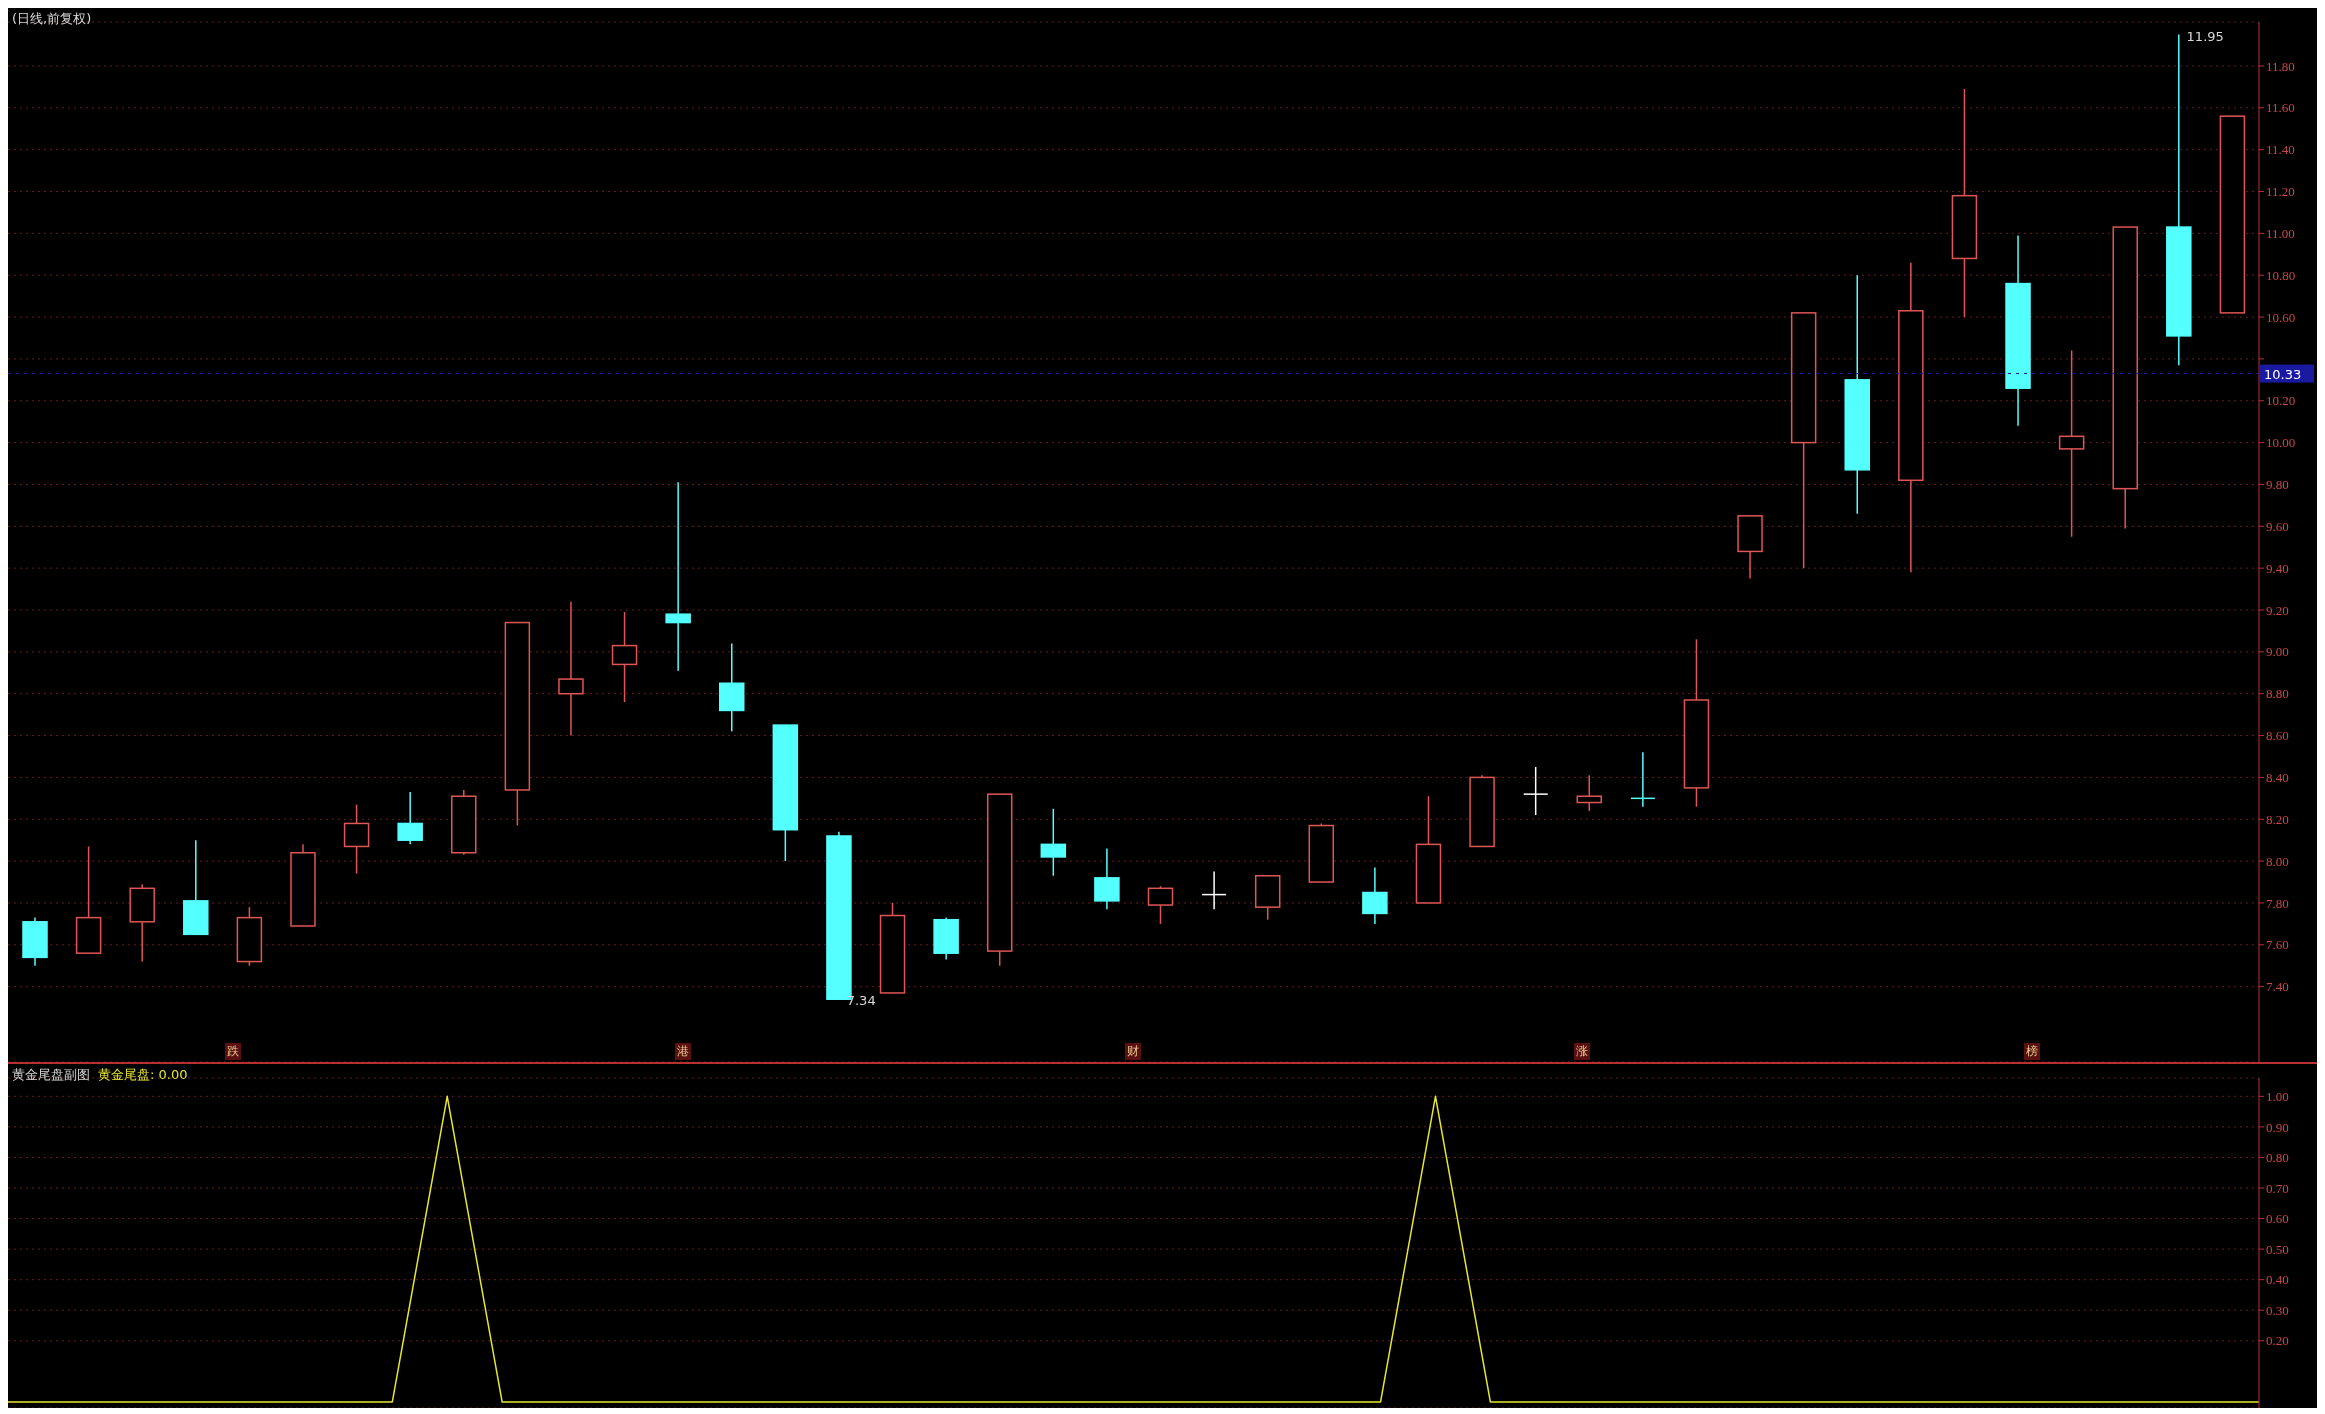  I want to click on y-tick-label: 8.60, so click(2277, 736).